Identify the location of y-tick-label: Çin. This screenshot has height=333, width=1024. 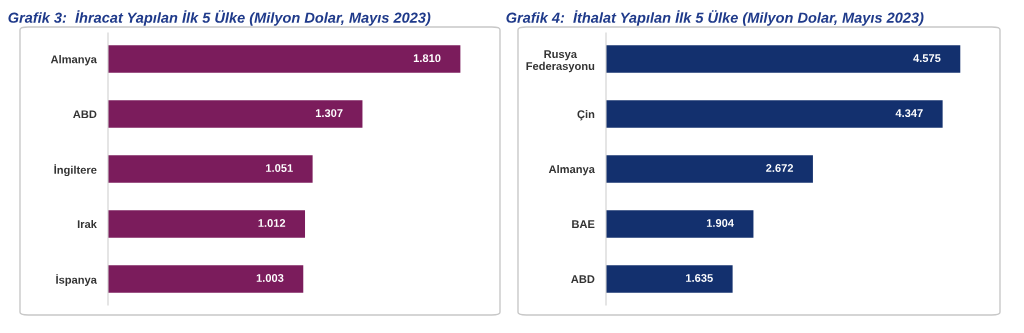
(586, 115).